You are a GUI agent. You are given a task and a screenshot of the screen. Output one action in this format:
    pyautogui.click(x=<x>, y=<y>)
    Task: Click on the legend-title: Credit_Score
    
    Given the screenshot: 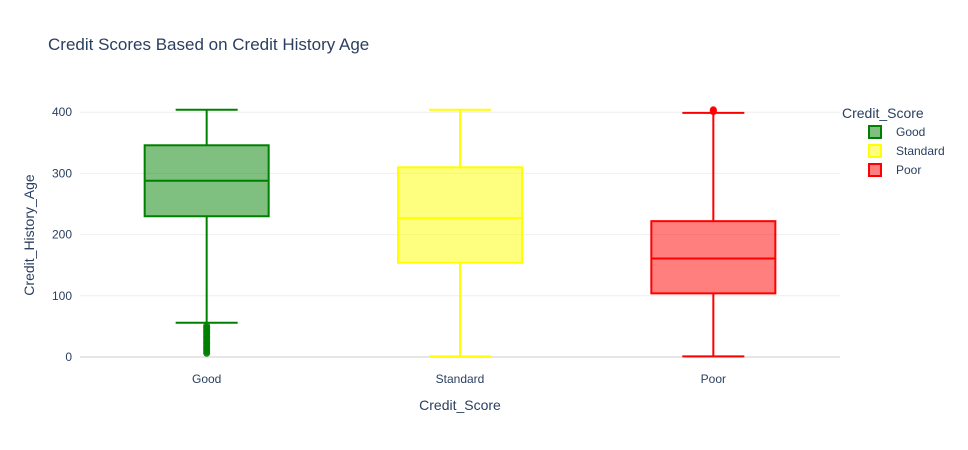 What is the action you would take?
    pyautogui.click(x=883, y=113)
    